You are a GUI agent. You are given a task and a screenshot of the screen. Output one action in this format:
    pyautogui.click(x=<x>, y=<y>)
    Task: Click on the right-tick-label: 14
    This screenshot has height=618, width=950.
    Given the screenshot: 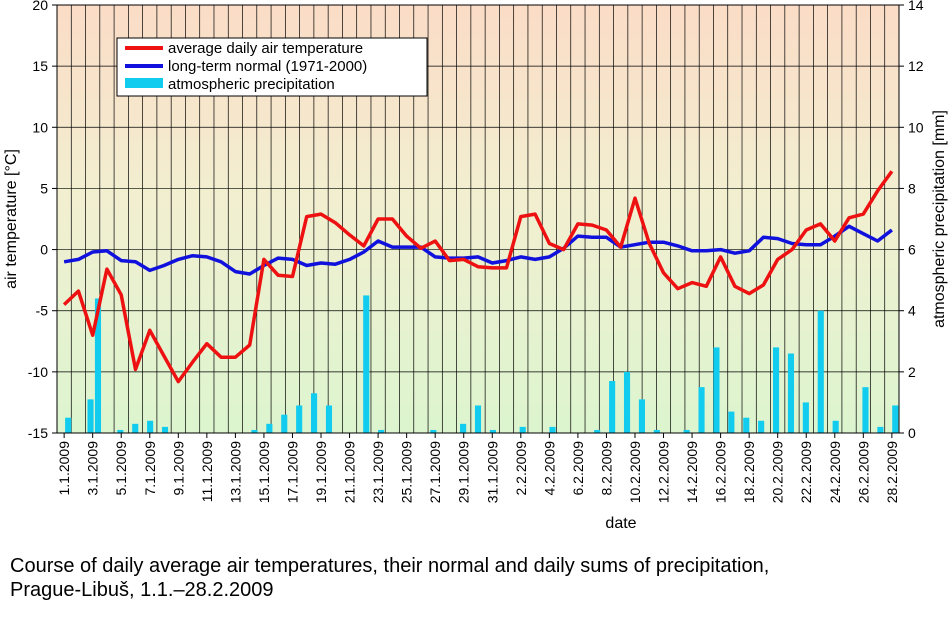 What is the action you would take?
    pyautogui.click(x=916, y=6)
    